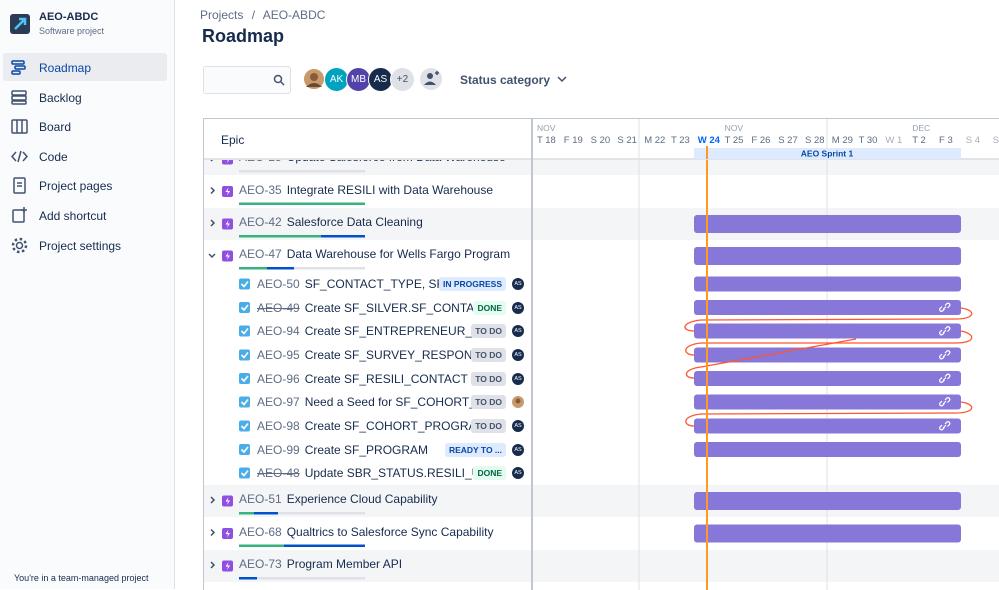 The height and width of the screenshot is (590, 999). Describe the element at coordinates (260, 189) in the screenshot. I see `issue-key: AEO-35` at that location.